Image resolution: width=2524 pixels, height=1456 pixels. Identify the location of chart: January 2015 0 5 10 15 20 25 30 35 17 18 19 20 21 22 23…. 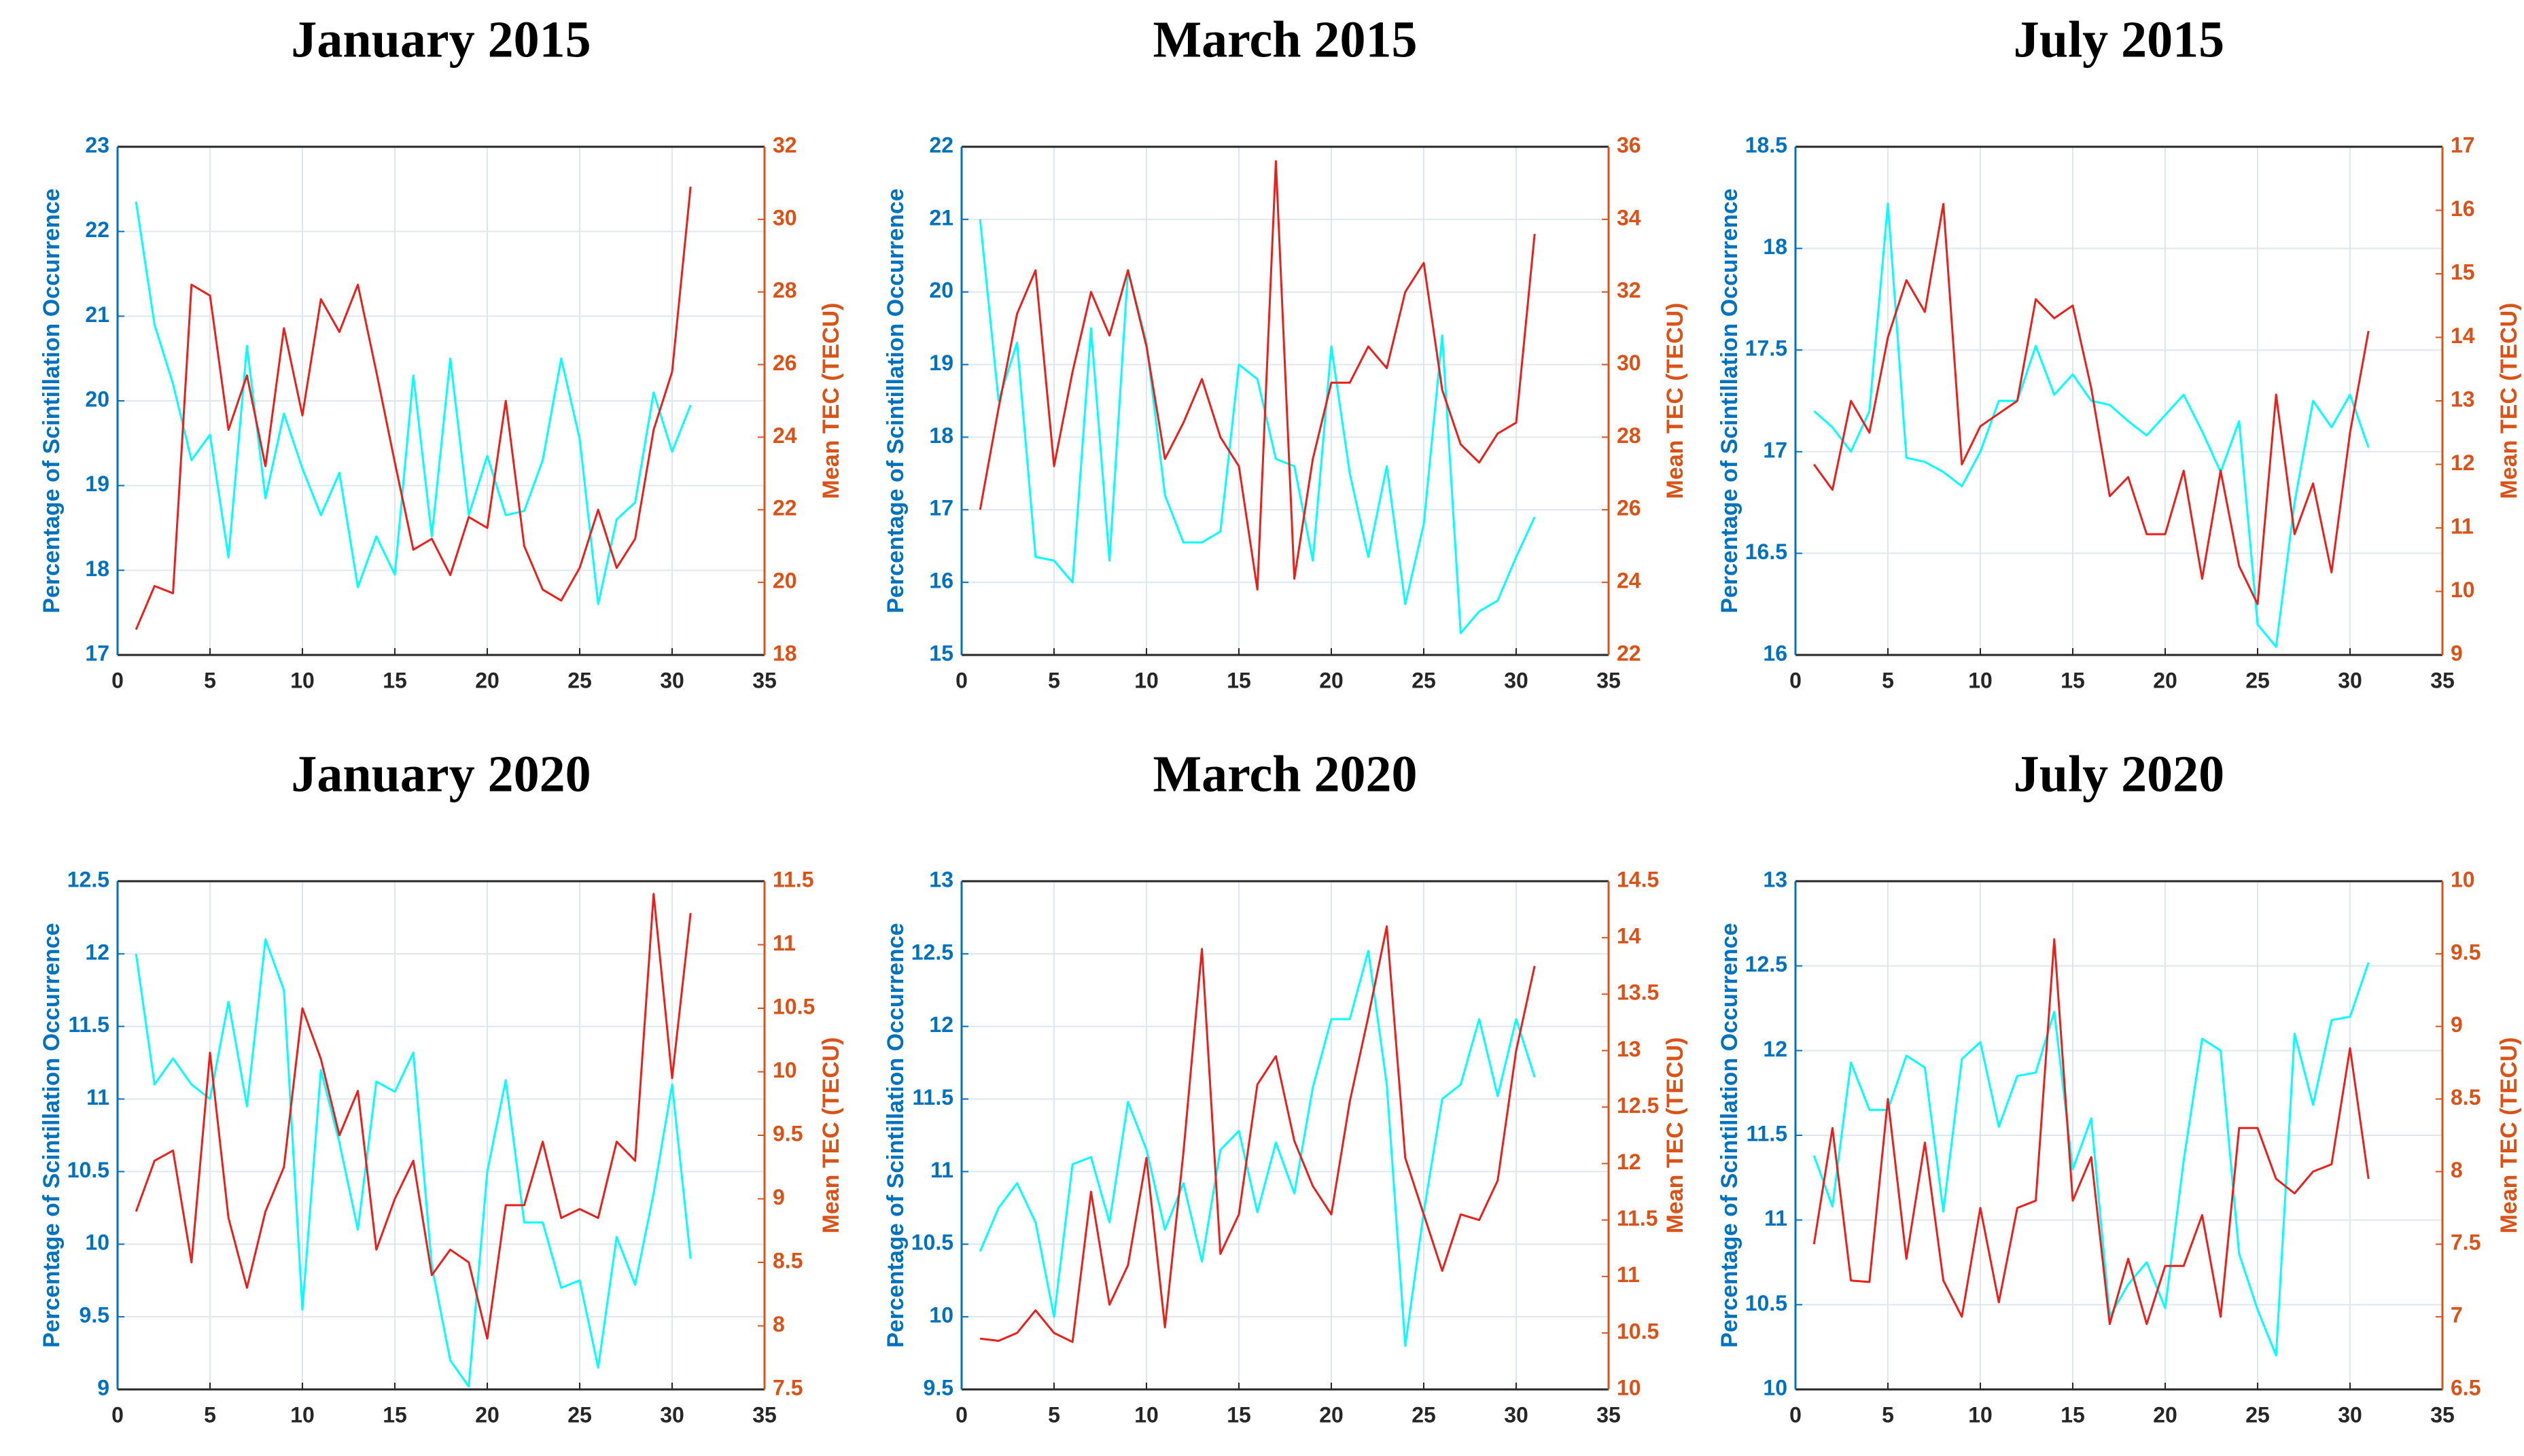
(441, 351).